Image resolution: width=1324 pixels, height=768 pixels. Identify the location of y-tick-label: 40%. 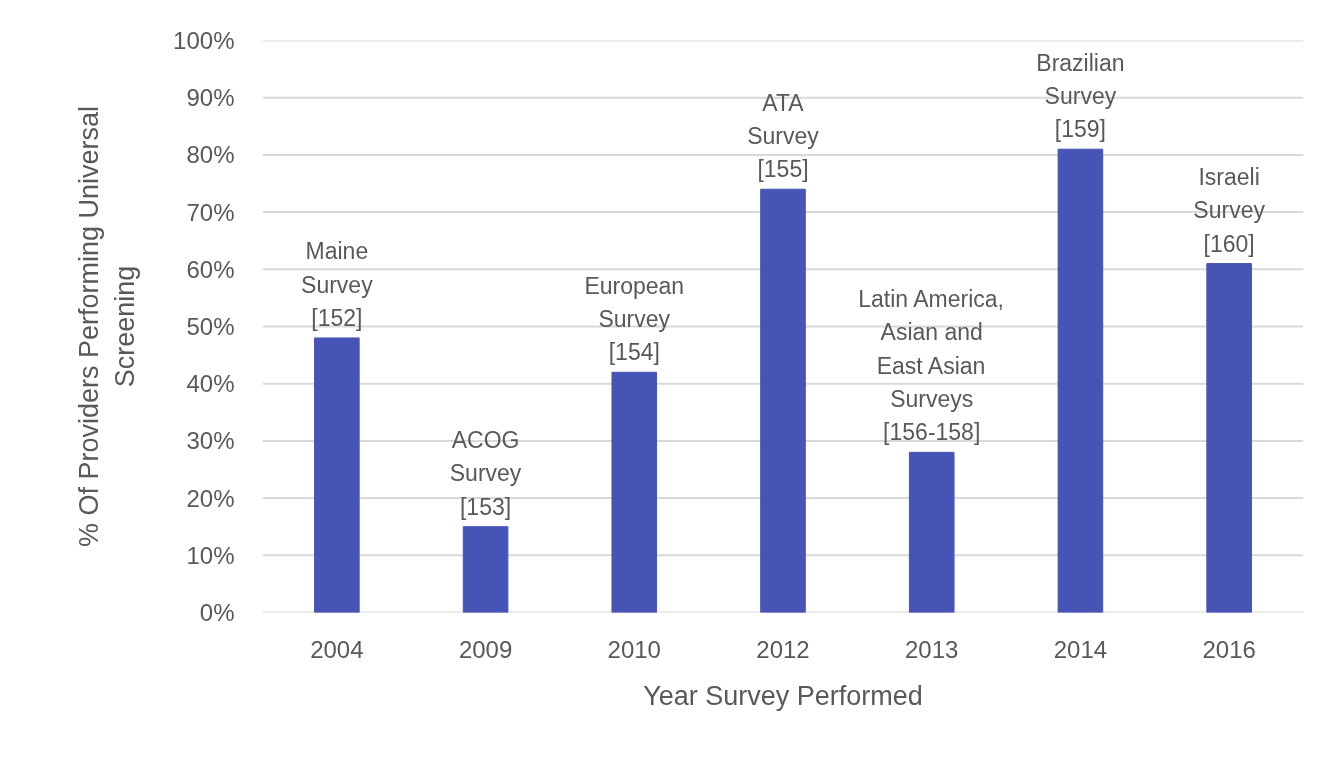
(210, 384).